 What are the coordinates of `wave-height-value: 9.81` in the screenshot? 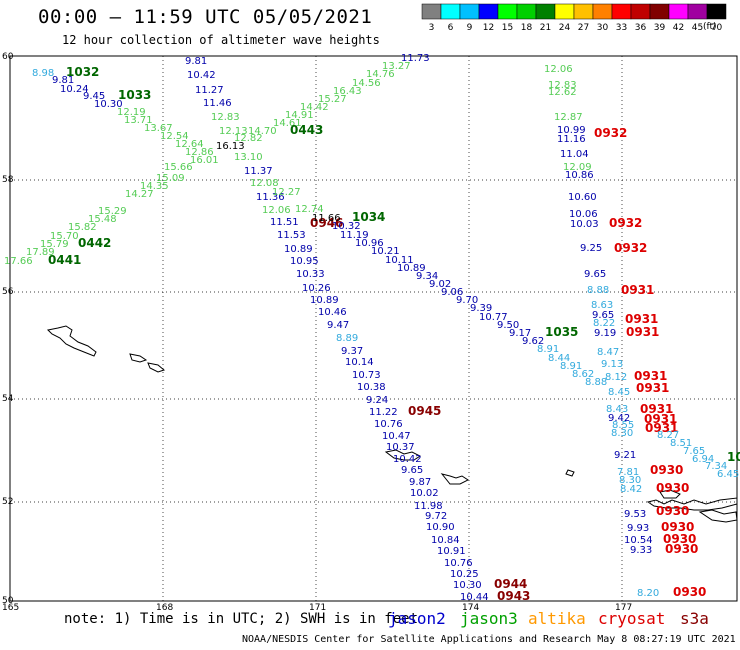 It's located at (63, 80).